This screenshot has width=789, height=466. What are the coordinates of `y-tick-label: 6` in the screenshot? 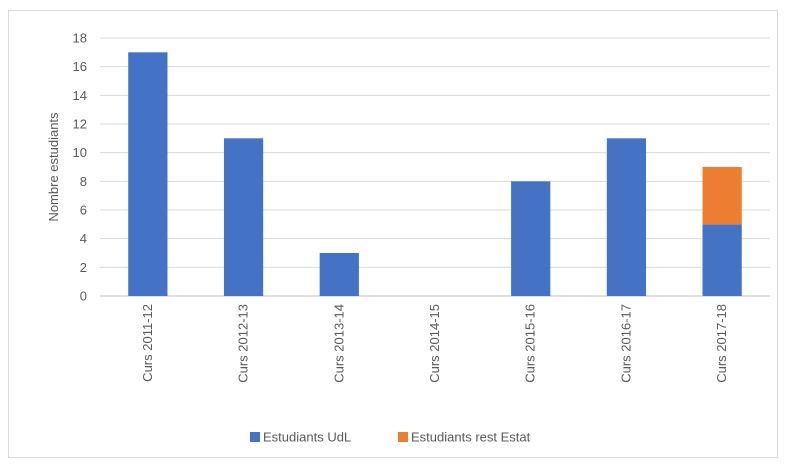 It's located at (83, 210).